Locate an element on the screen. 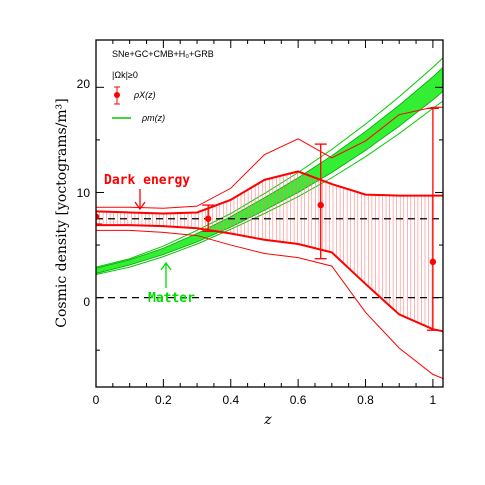 The image size is (485, 485). annotation-matter-arrowhead is located at coordinates (166, 266).